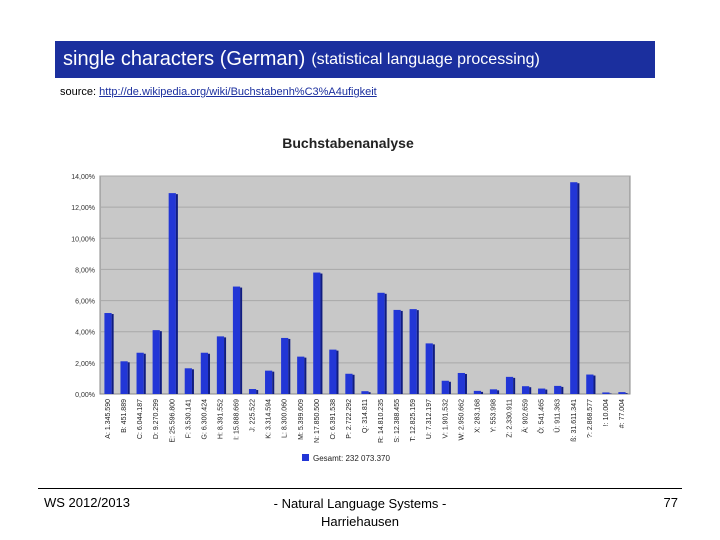  Describe the element at coordinates (477, 416) in the screenshot. I see `x-tick-label: X: 283.168` at that location.